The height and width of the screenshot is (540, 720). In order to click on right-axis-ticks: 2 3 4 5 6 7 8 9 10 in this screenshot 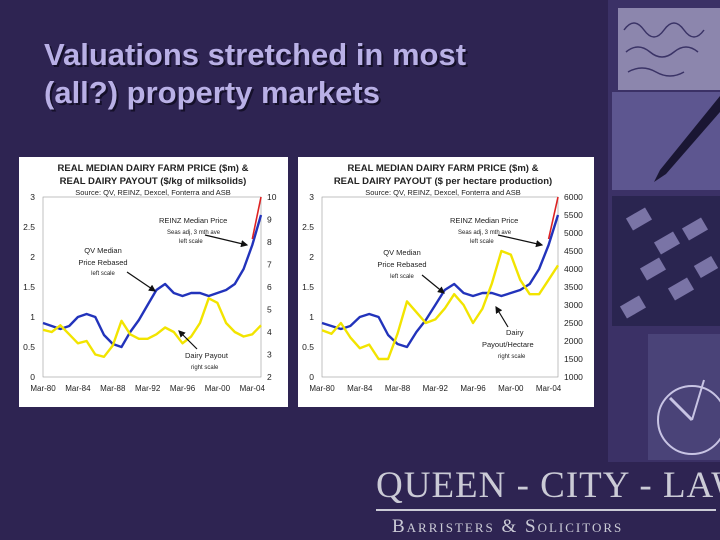, I will do `click(272, 287)`.